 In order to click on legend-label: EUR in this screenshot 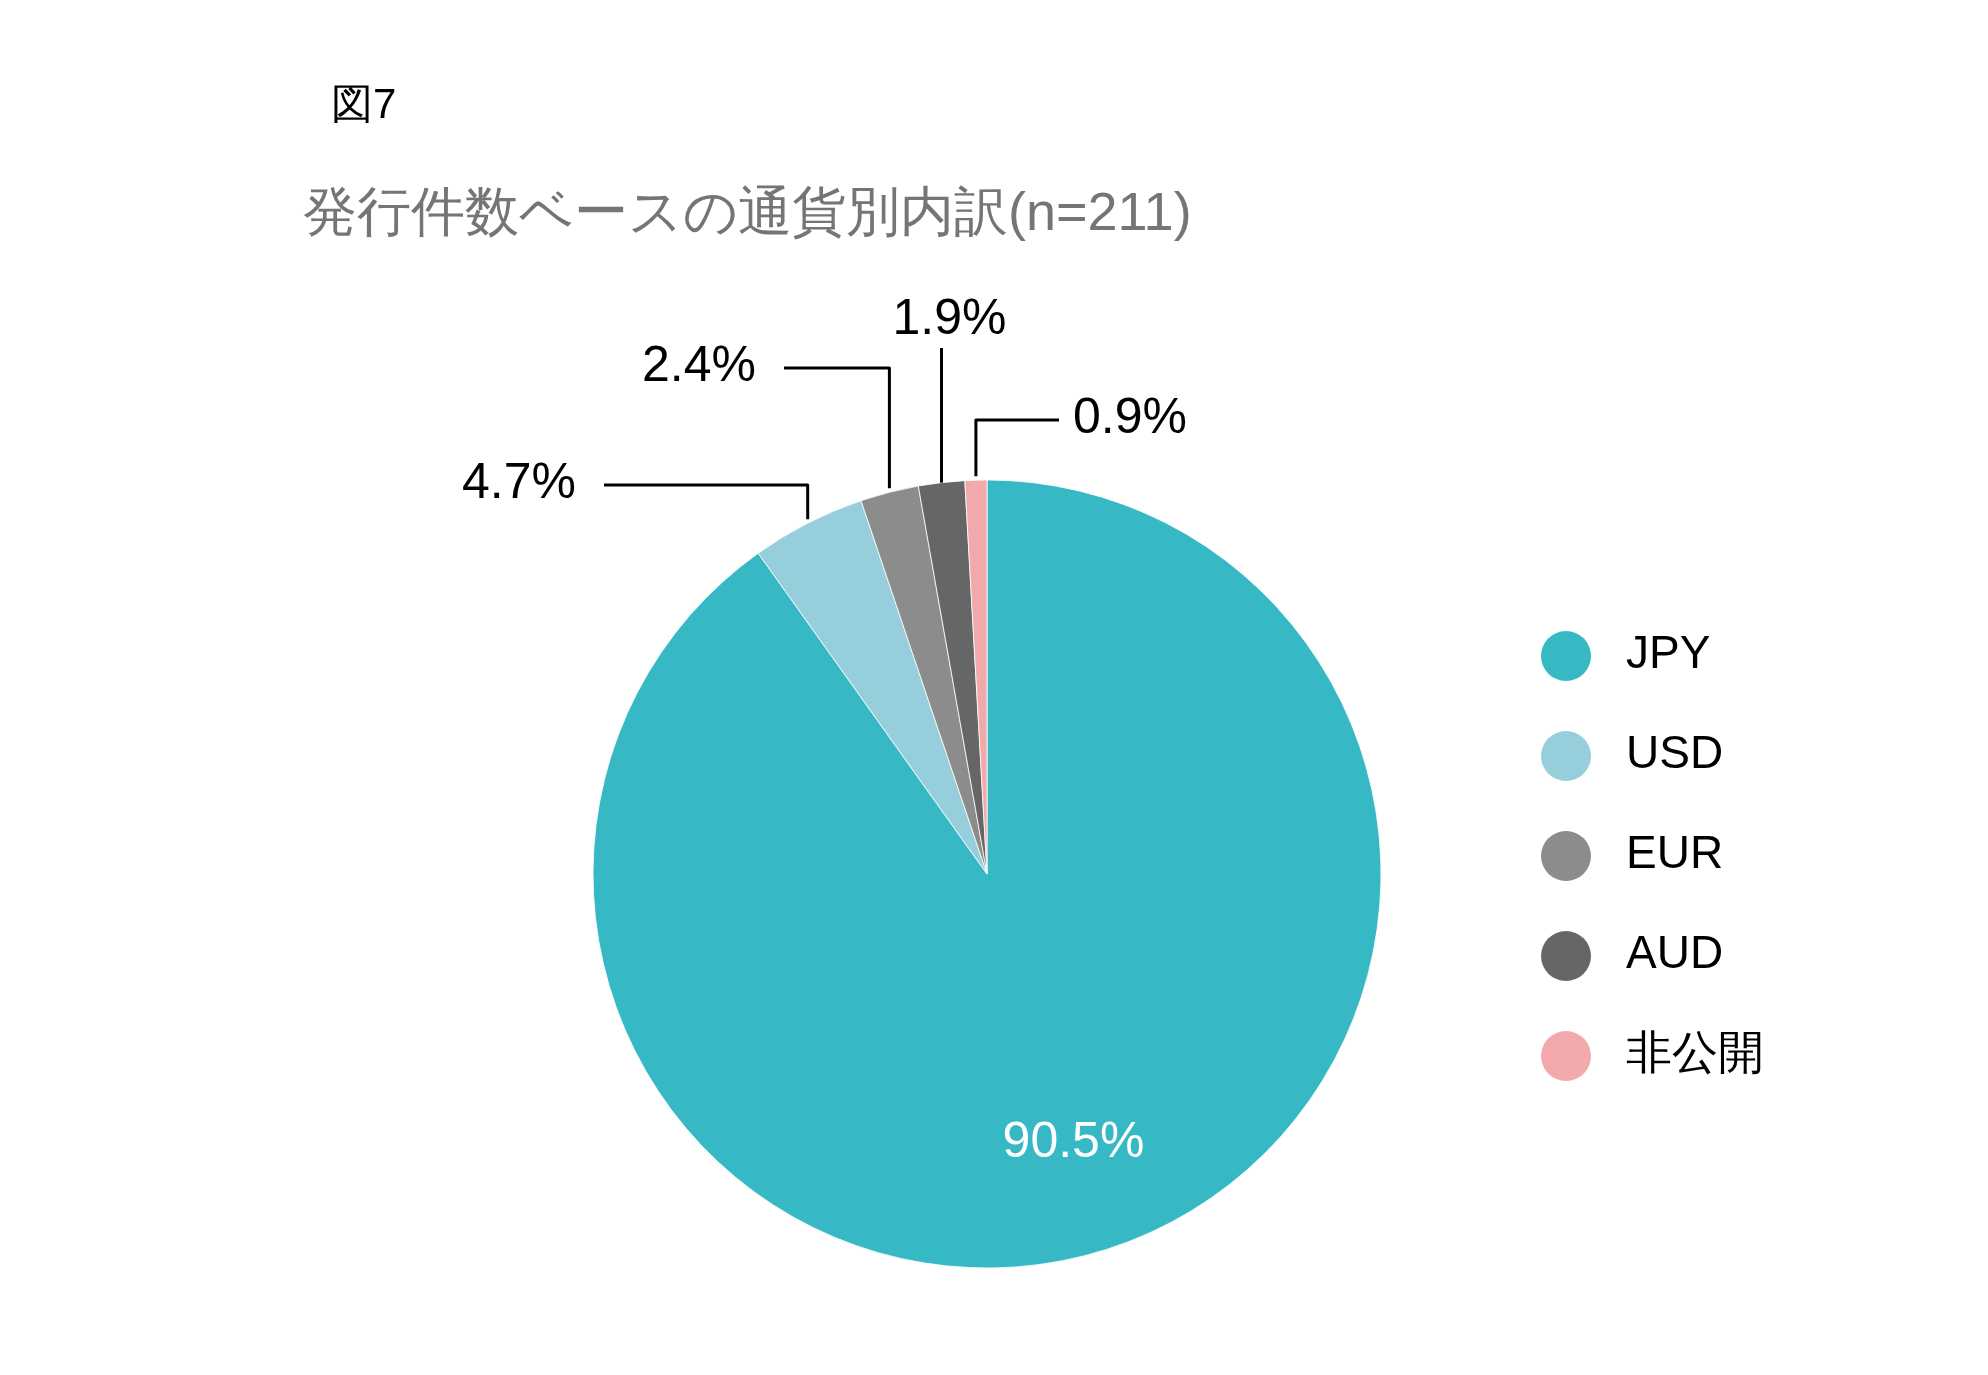, I will do `click(1675, 852)`.